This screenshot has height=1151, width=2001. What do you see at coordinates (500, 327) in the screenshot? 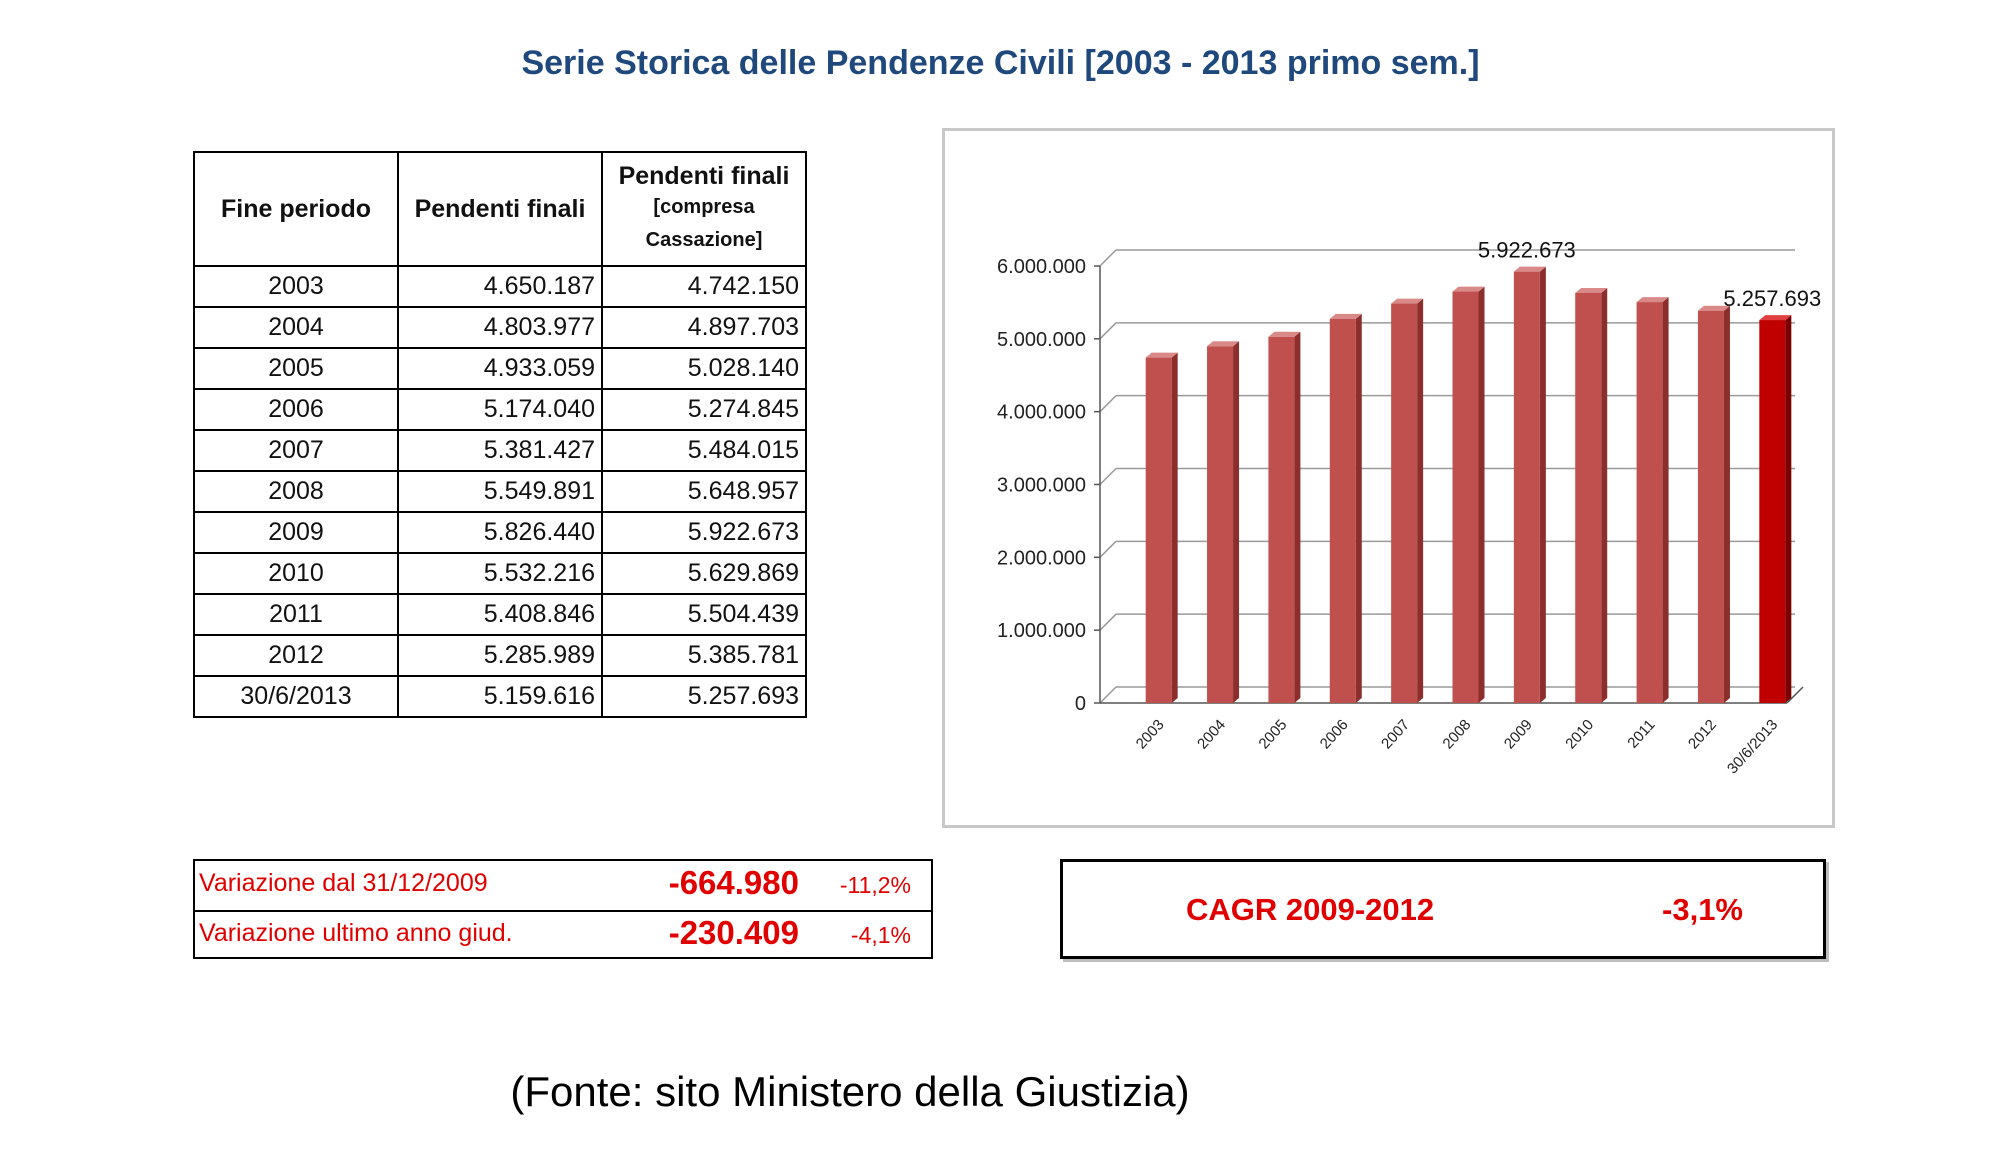
I see `table-row: 2004 4.803.977 4.897.703` at bounding box center [500, 327].